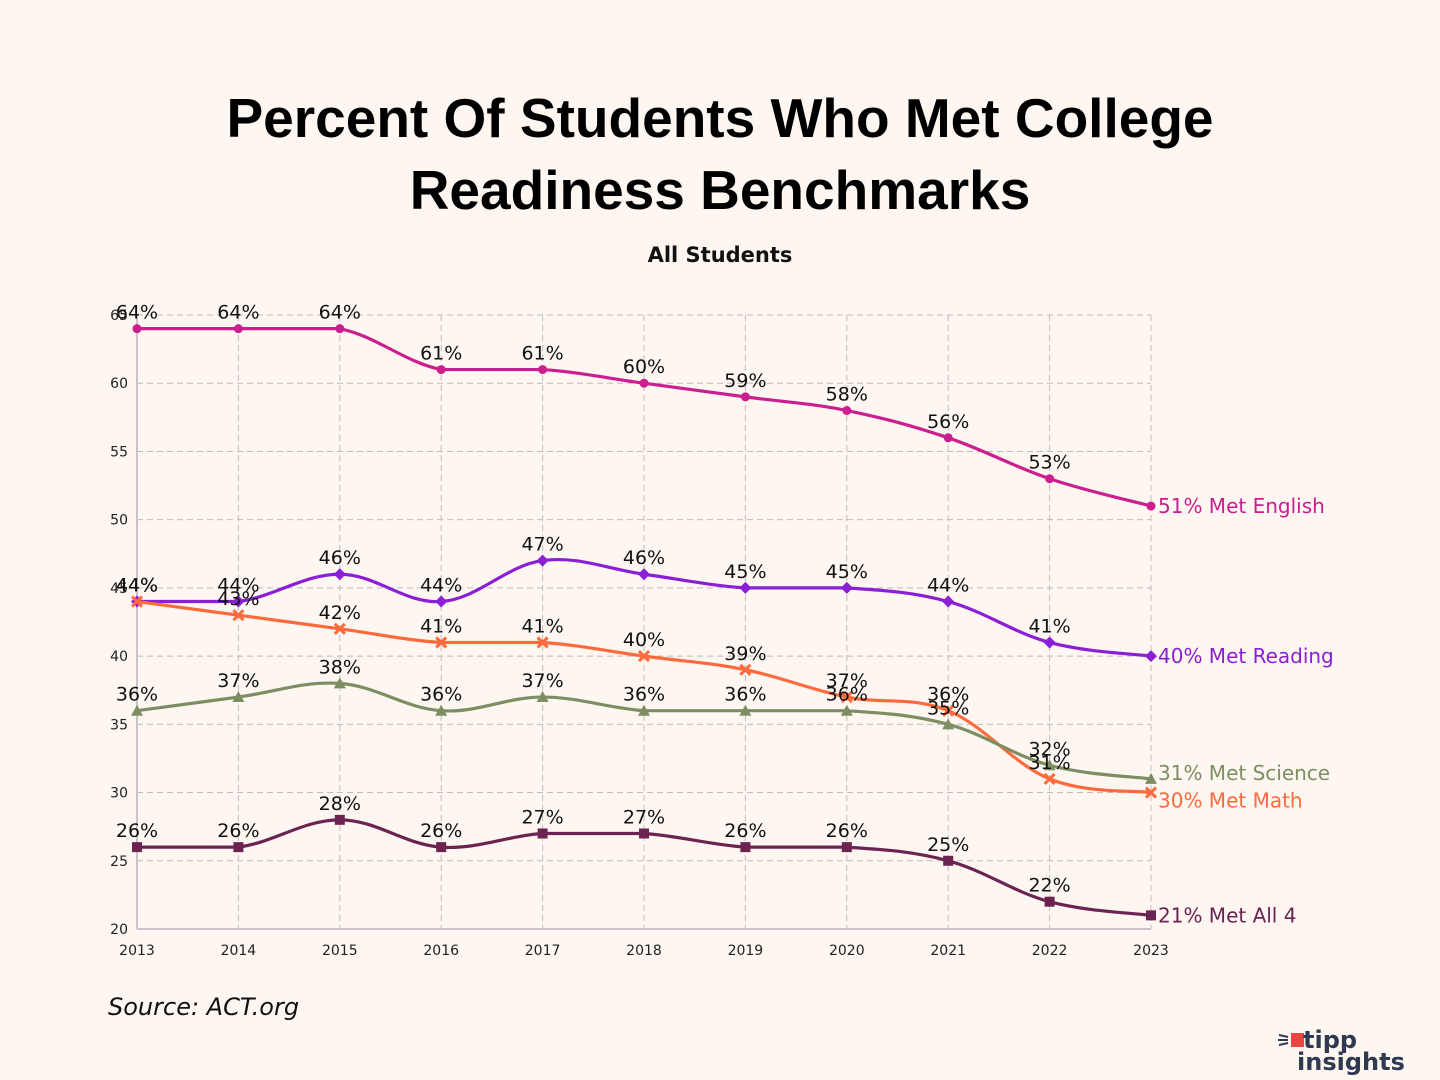 The image size is (1440, 1080). What do you see at coordinates (1246, 656) in the screenshot?
I see `end-label-met-reading: 40% Met Reading` at bounding box center [1246, 656].